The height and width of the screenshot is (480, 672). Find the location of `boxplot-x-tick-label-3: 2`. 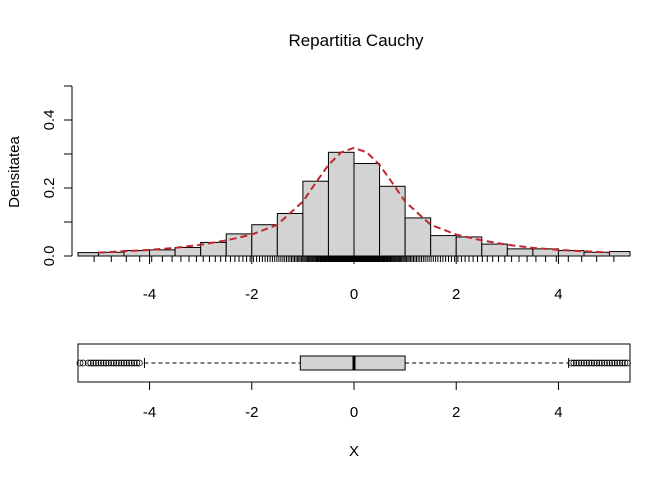

boxplot-x-tick-label-3: 2 is located at coordinates (456, 412).